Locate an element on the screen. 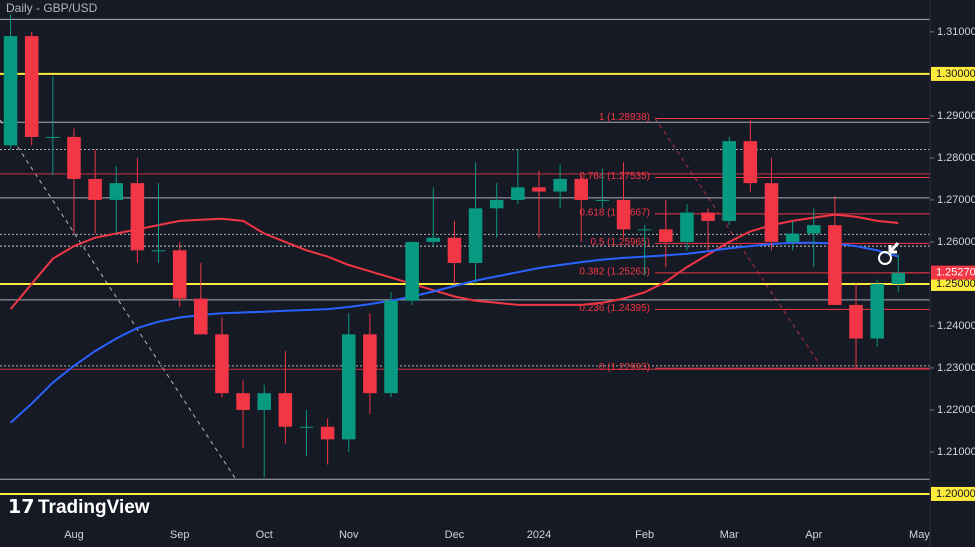  fib-label: 0.382 (1.25263) is located at coordinates (614, 272).